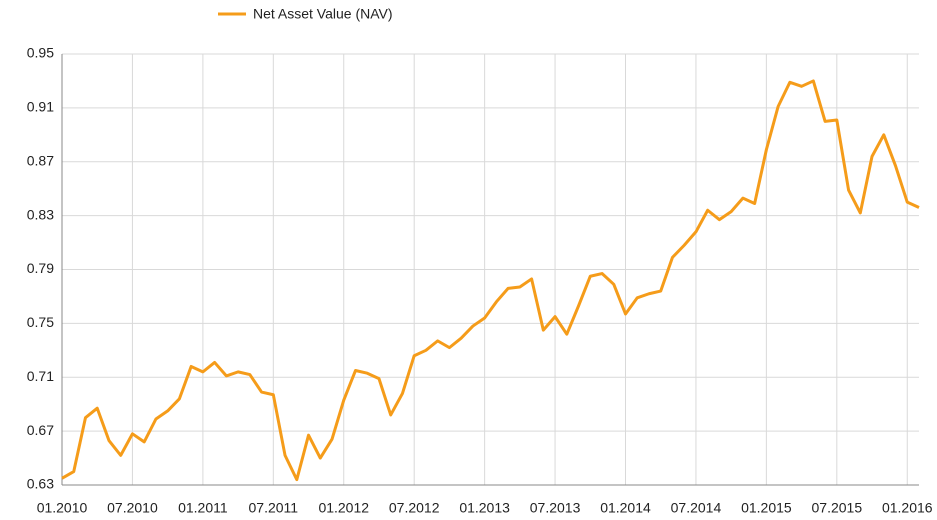  I want to click on x-tick-label: 07.2015, so click(837, 508).